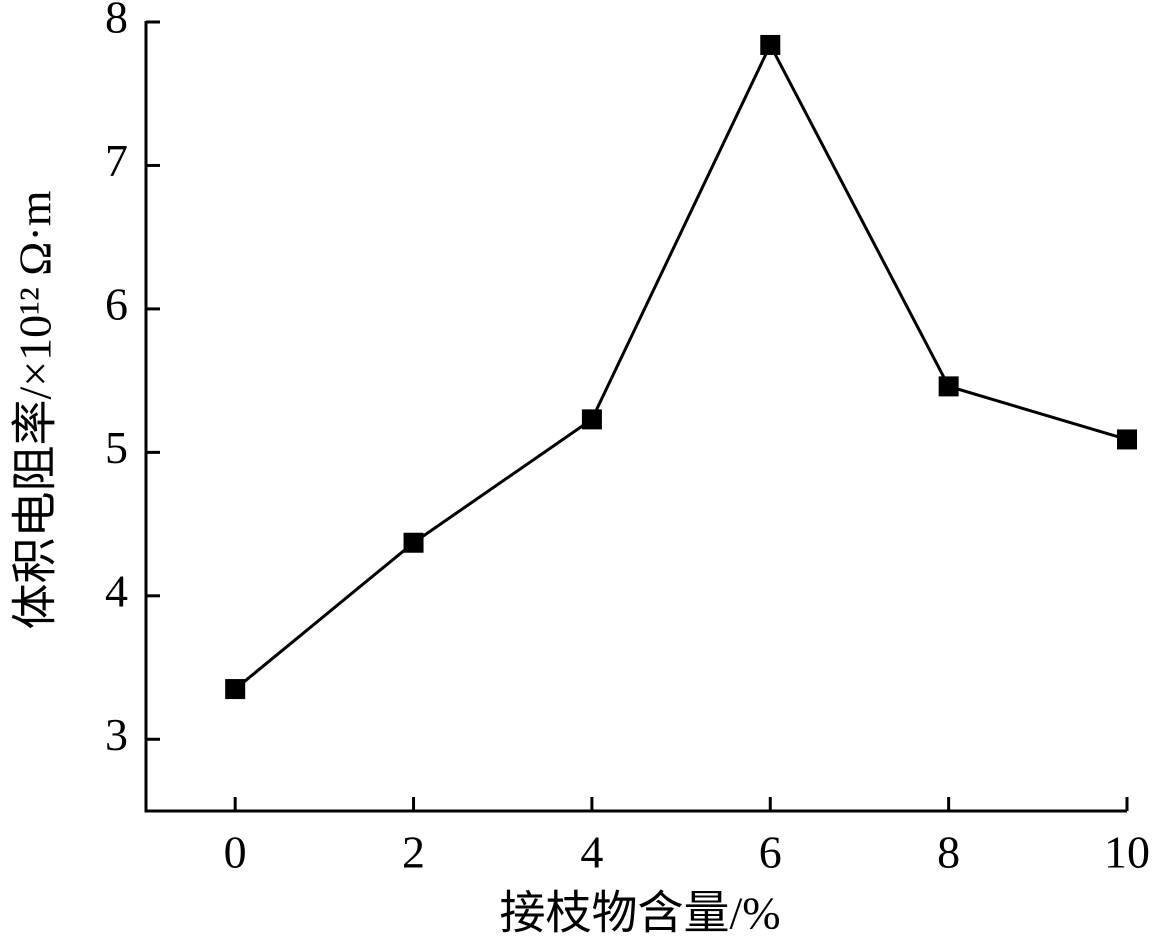 Image resolution: width=1158 pixels, height=951 pixels. Describe the element at coordinates (35, 409) in the screenshot. I see `y-axis-title: 体积电阻率/×10¹² Ω·m` at that location.